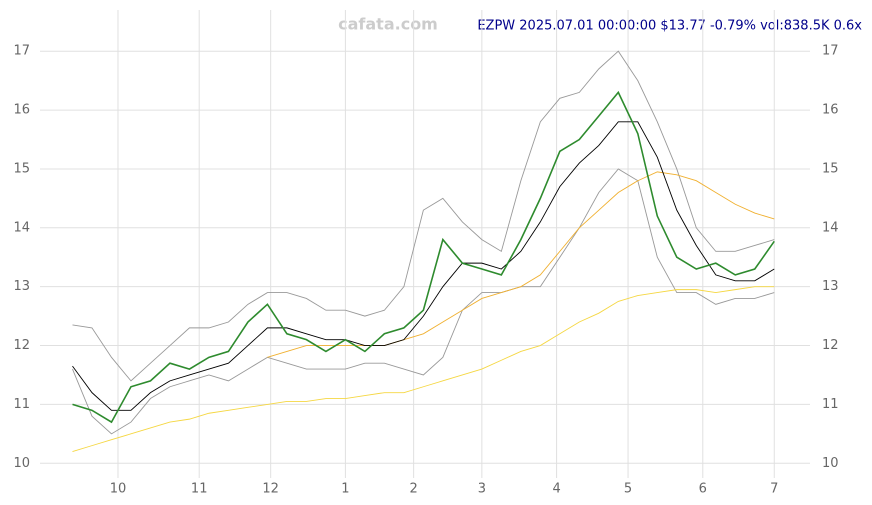 This screenshot has height=505, width=872. What do you see at coordinates (21, 168) in the screenshot?
I see `y-tick-label: 15` at bounding box center [21, 168].